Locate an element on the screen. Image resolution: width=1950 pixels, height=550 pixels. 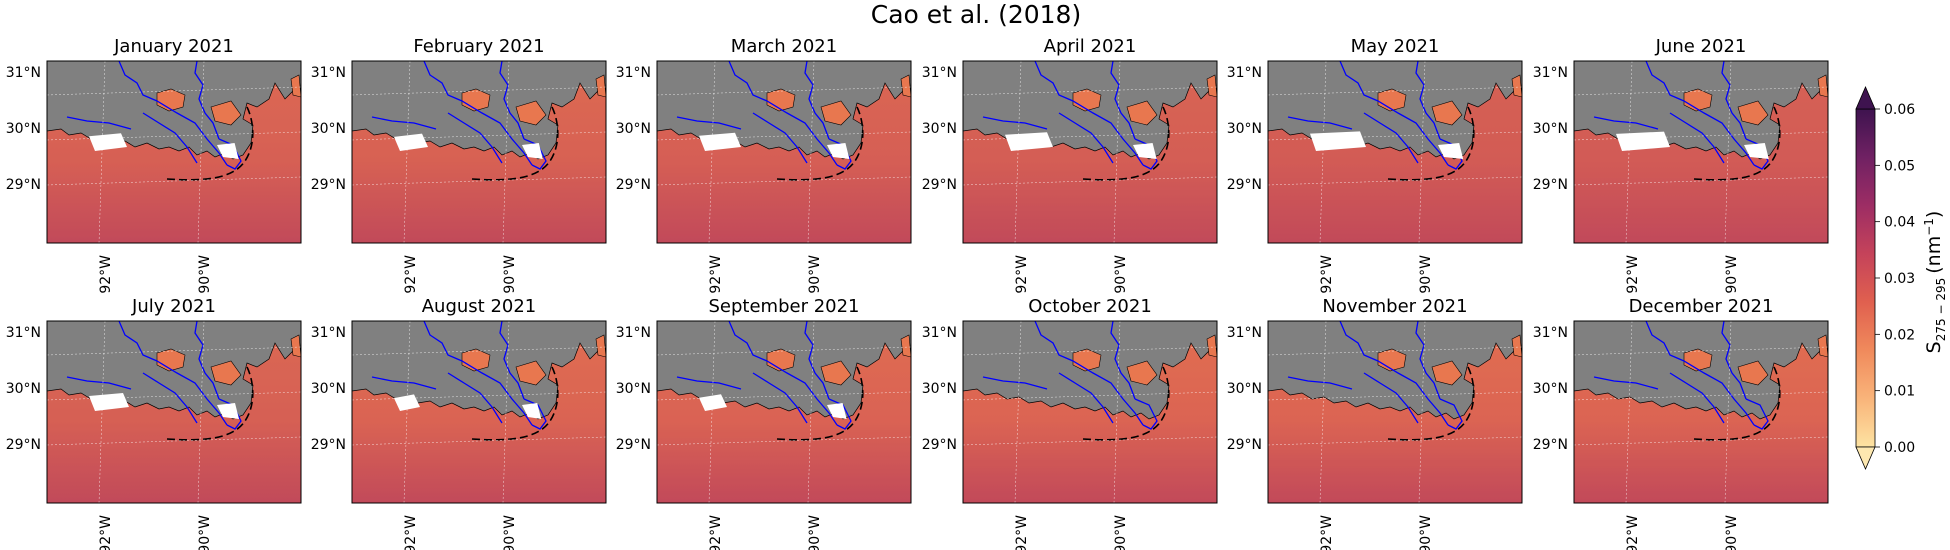
colorbar-extend-max is located at coordinates (1865, 97).